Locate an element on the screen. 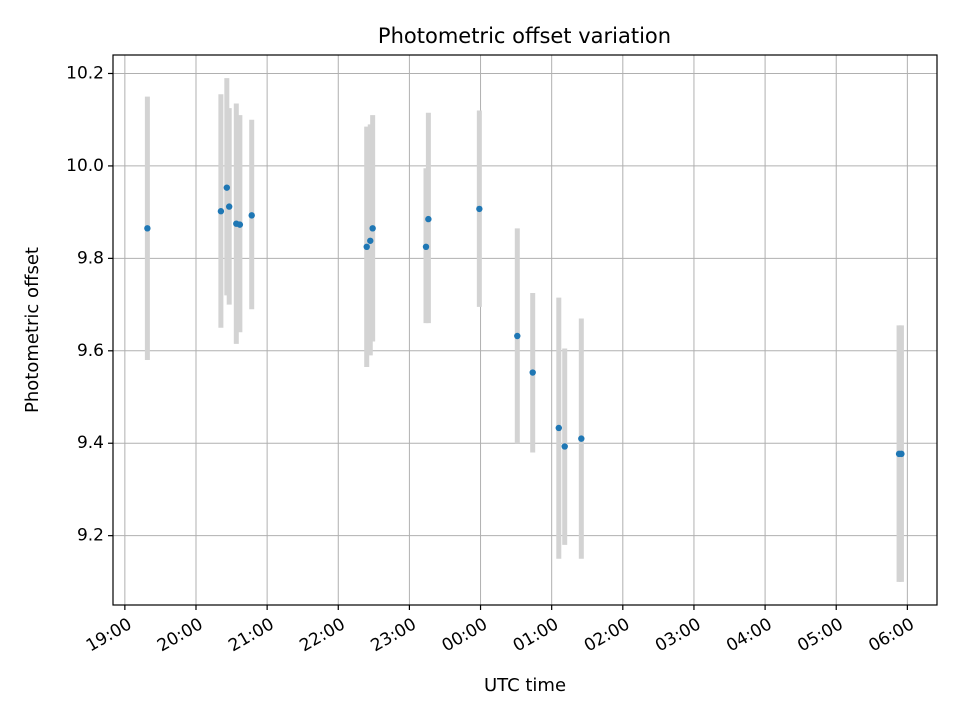 Image resolution: width=960 pixels, height=720 pixels. y-axis-label: Photometric offset is located at coordinates (32, 330).